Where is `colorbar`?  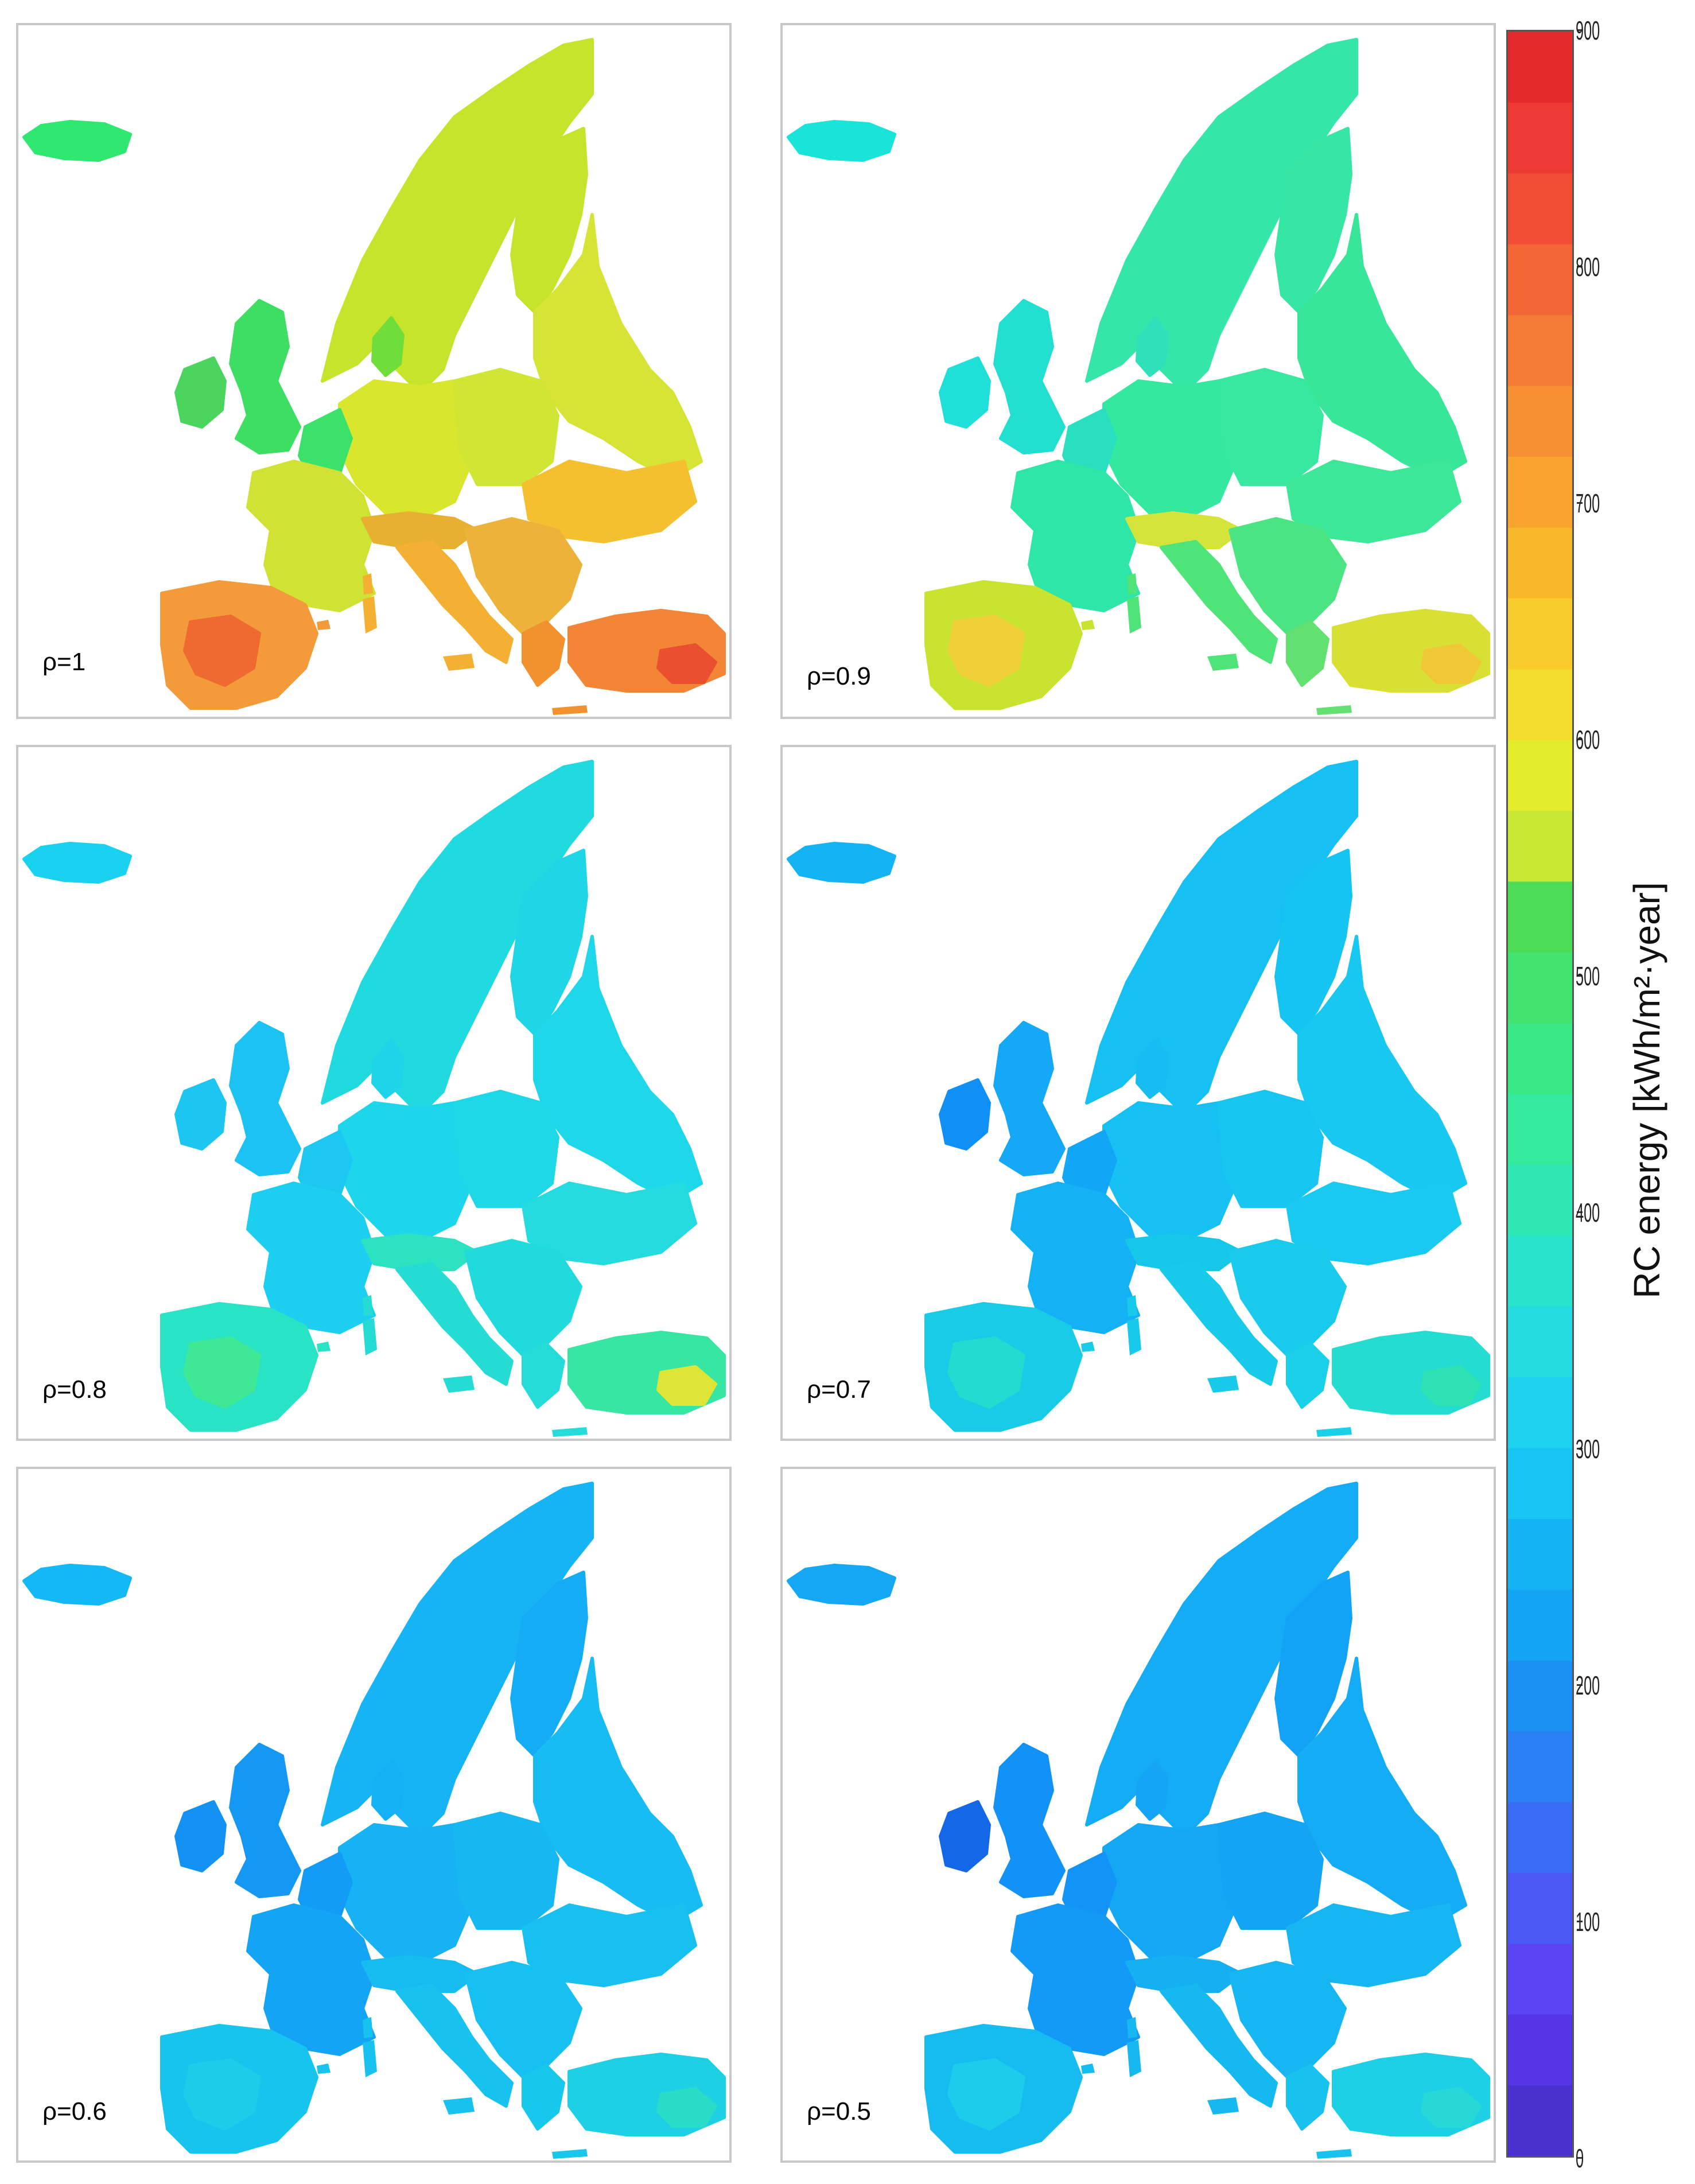 colorbar is located at coordinates (1540, 1094).